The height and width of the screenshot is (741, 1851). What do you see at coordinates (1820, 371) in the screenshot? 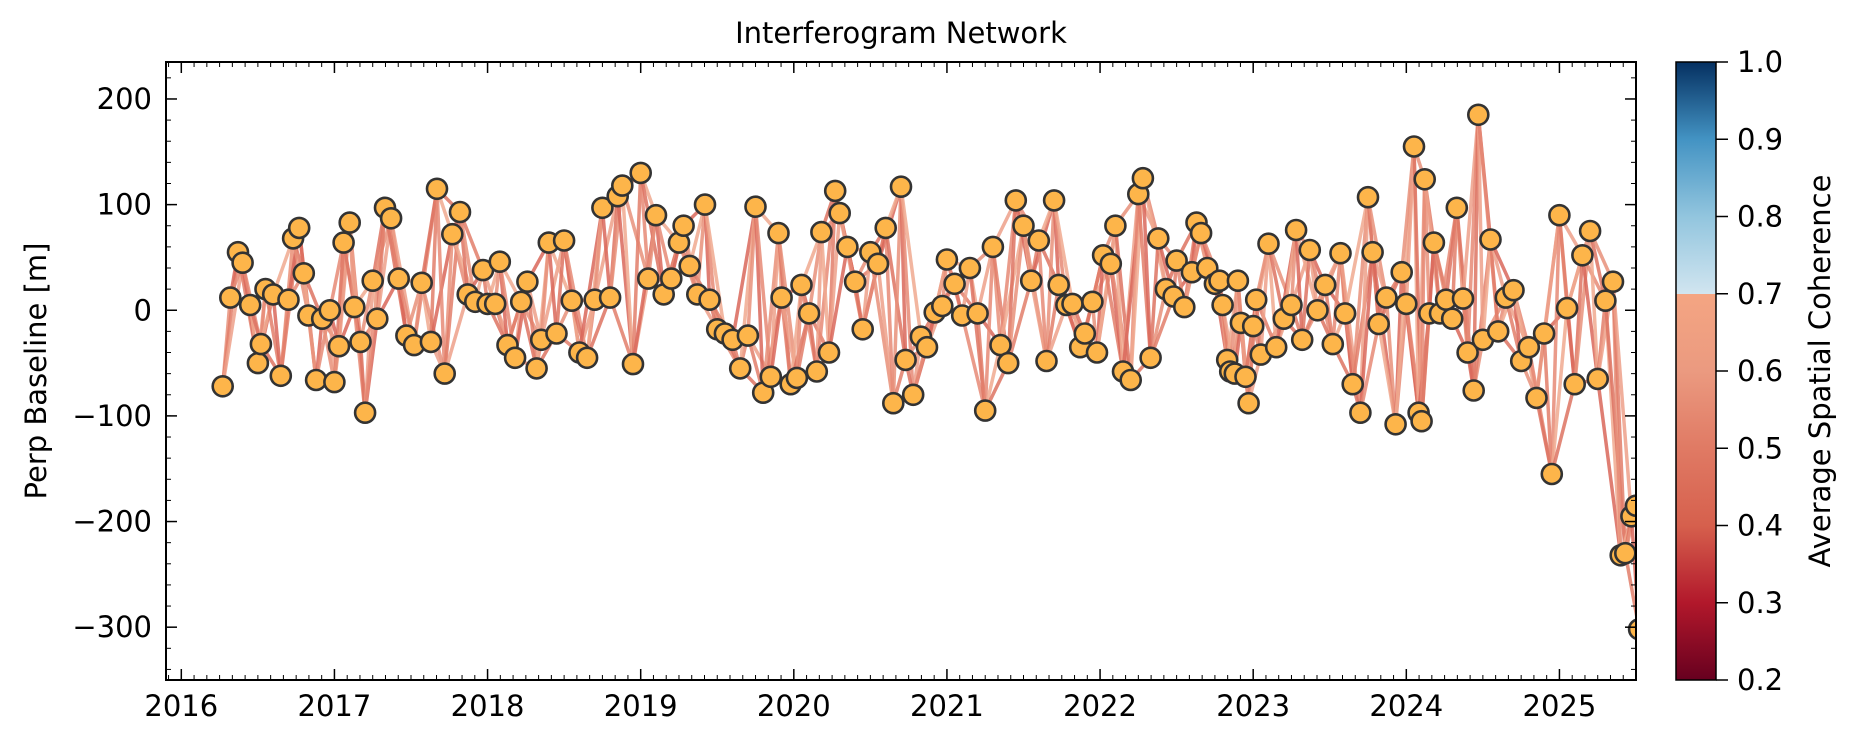
I see `colorbar-title: Average Spatial Coherence` at bounding box center [1820, 371].